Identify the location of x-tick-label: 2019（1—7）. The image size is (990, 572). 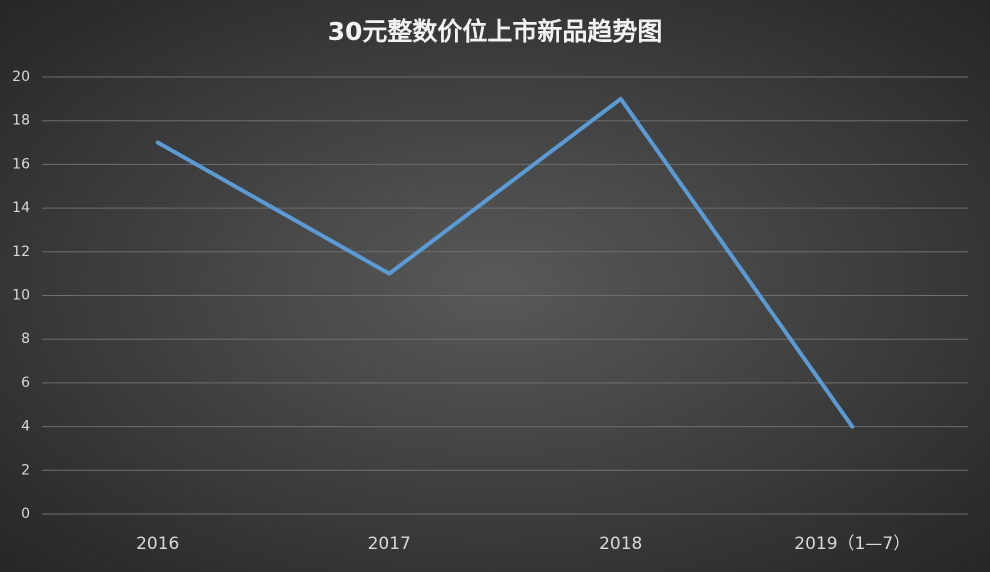
(852, 544).